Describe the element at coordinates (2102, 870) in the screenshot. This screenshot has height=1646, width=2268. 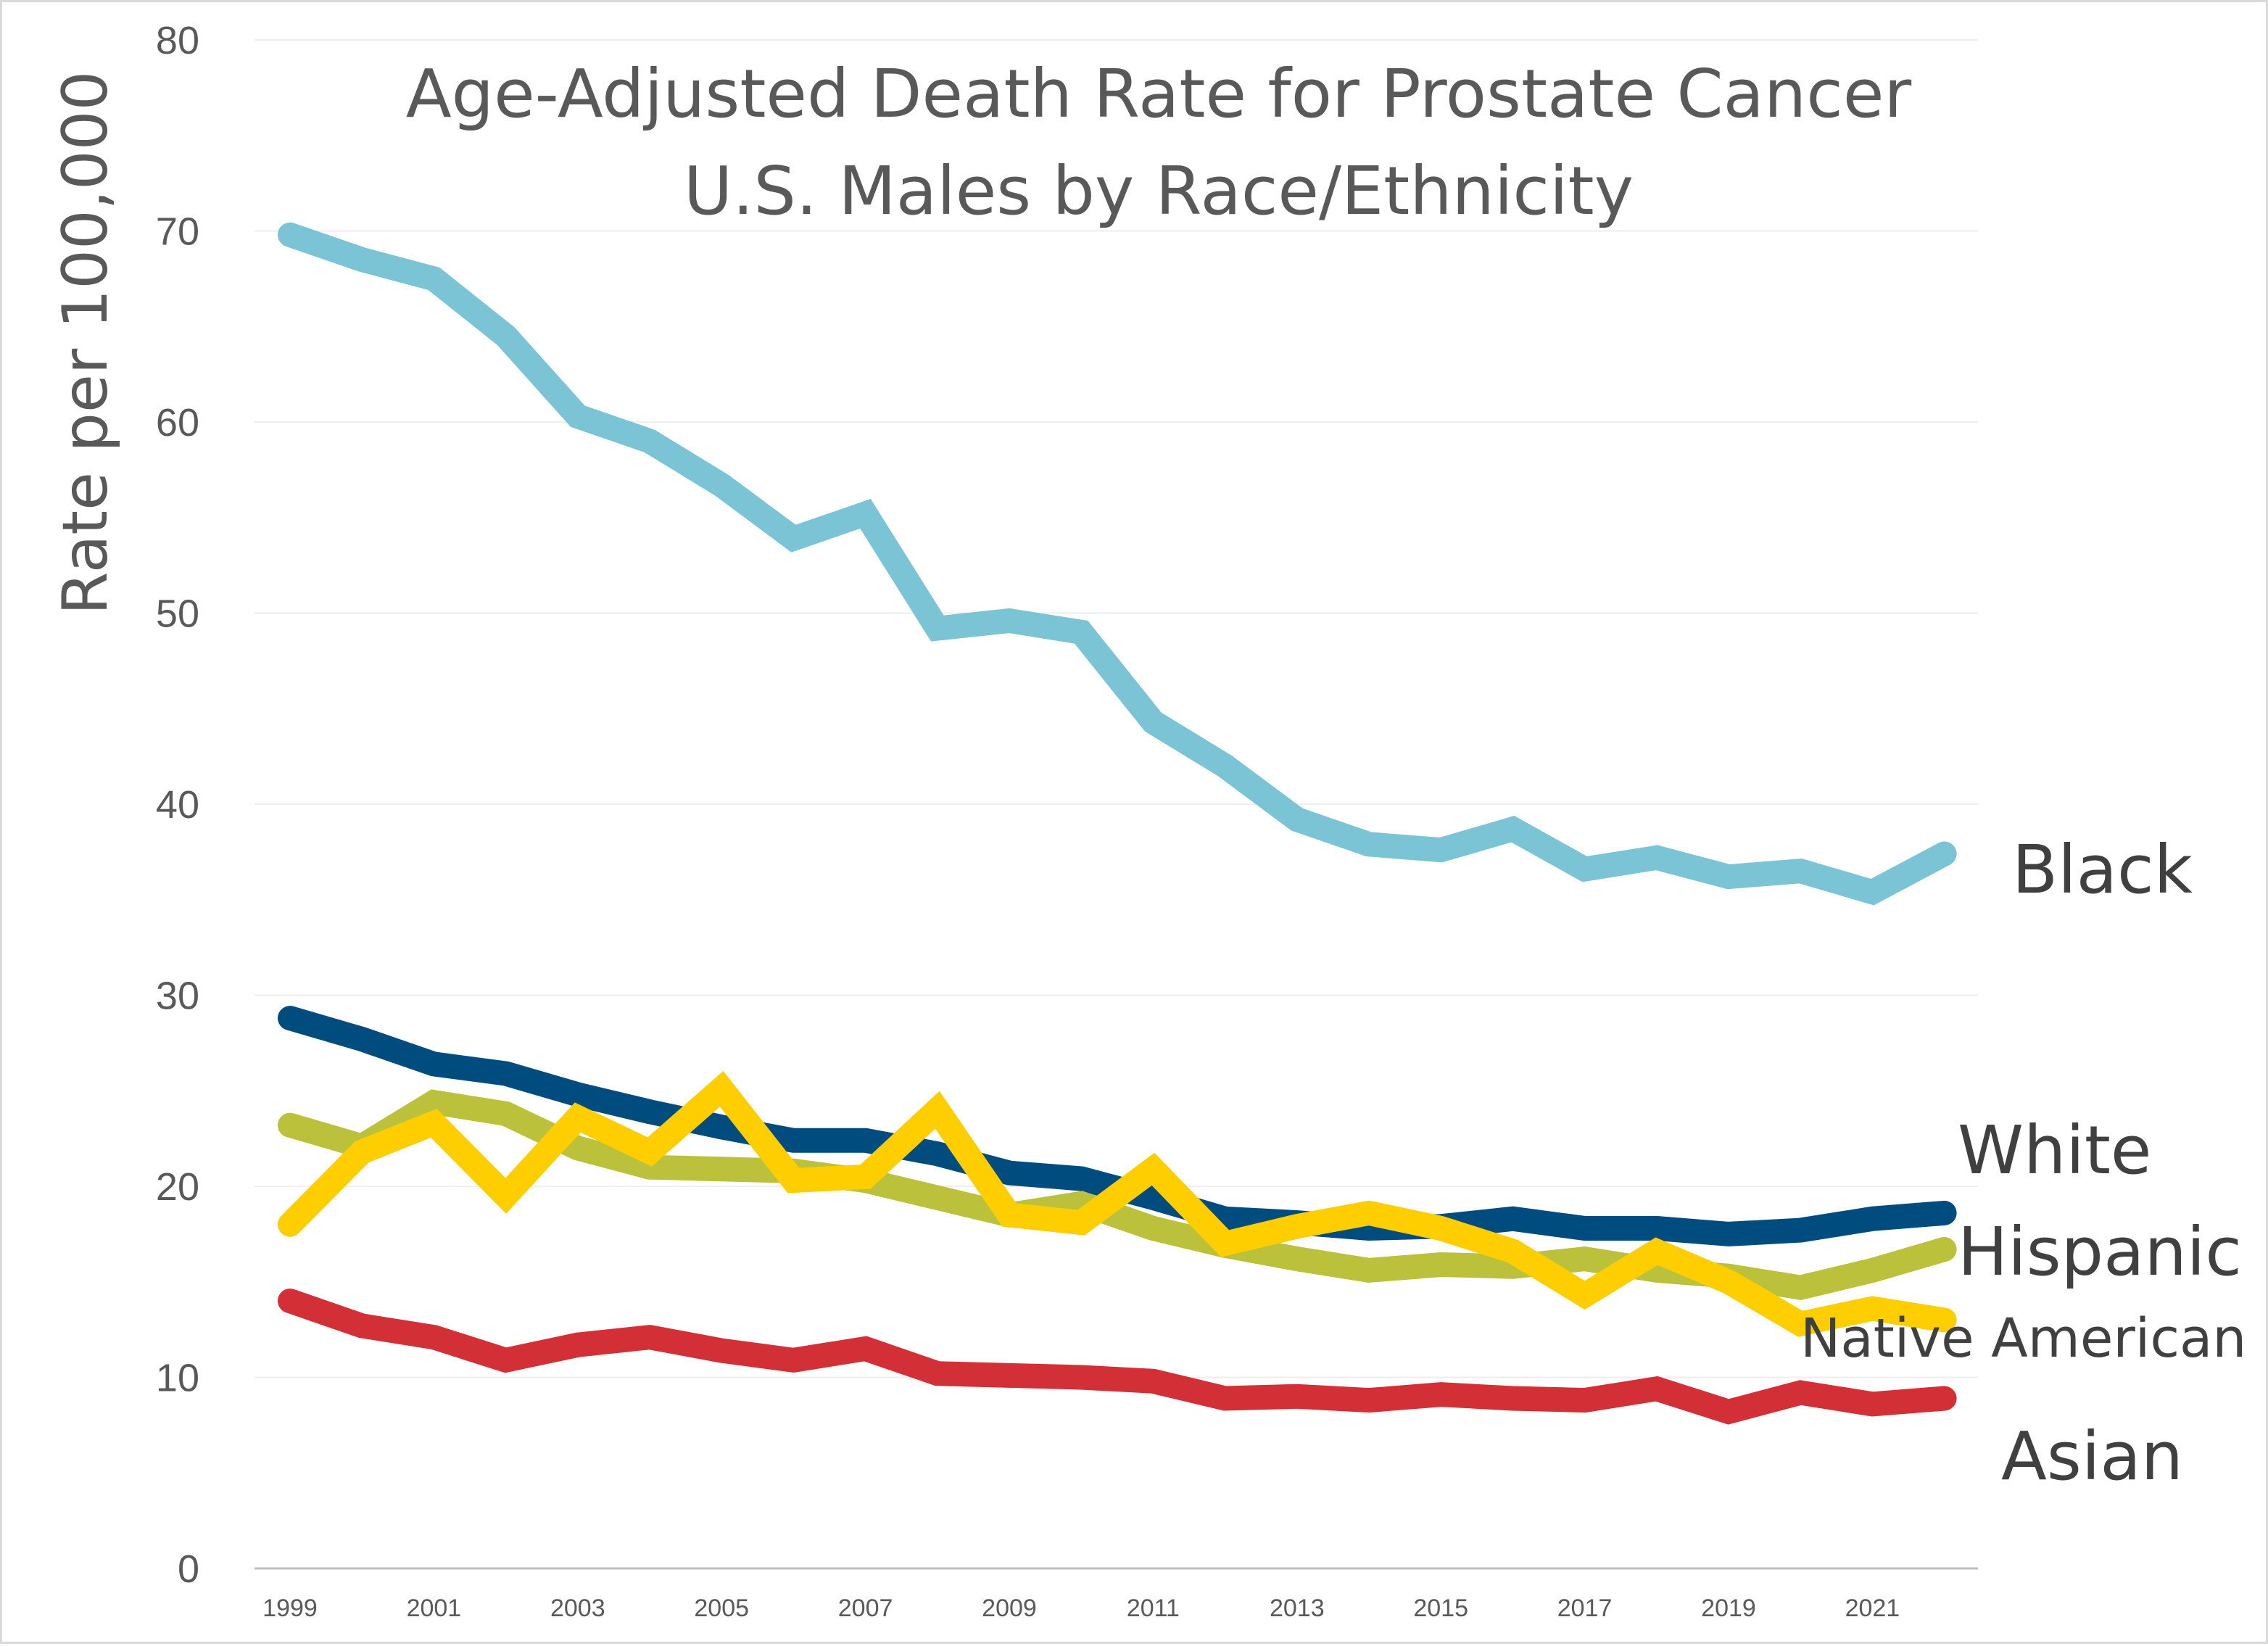
I see `series-label-black: Black` at that location.